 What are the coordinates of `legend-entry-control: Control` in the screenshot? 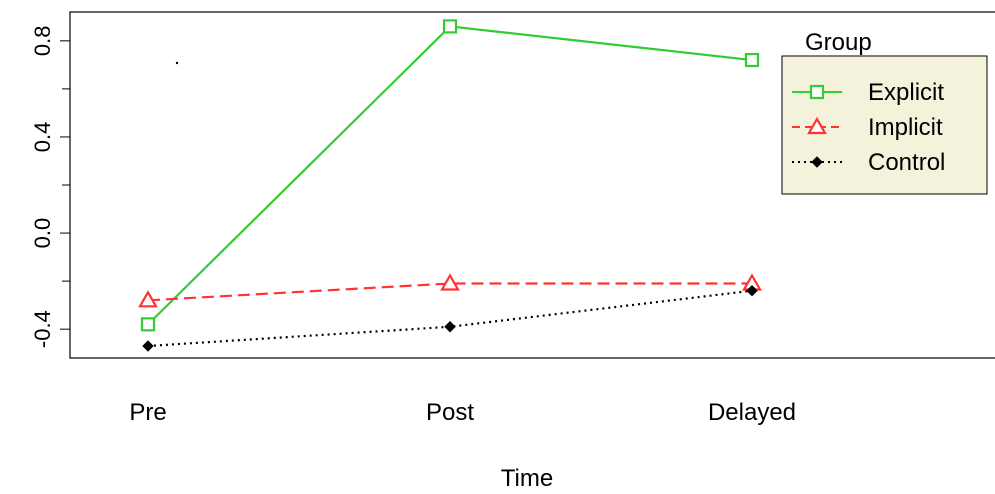 It's located at (868, 162).